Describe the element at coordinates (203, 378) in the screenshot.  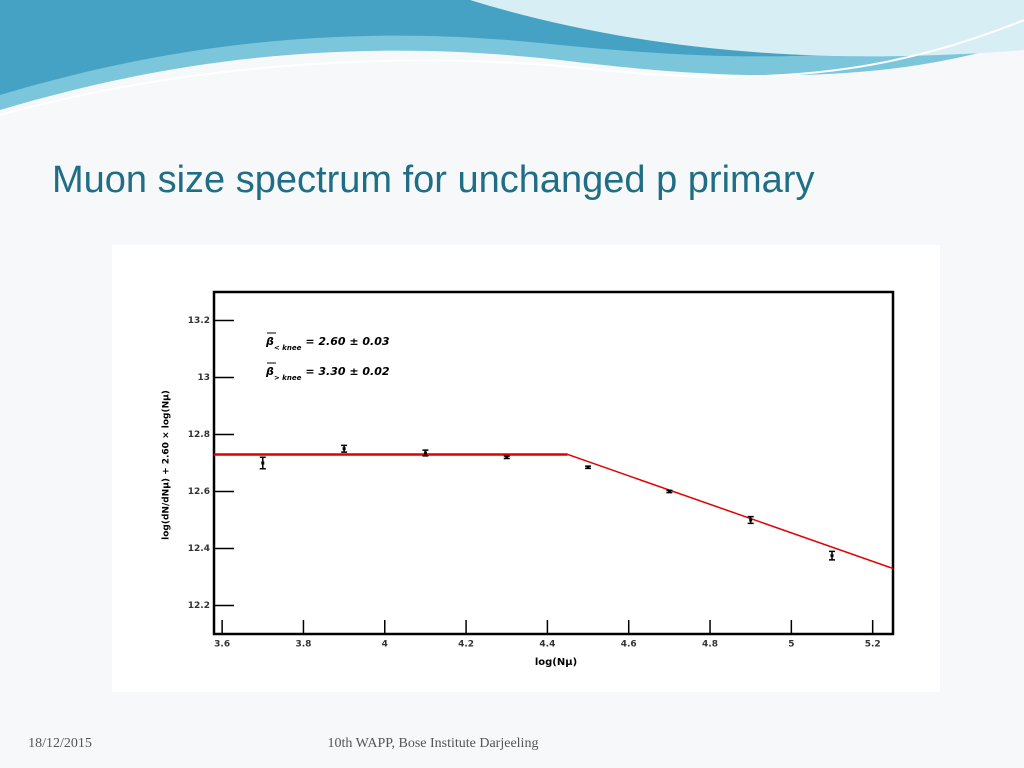
I see `y-tick-label: 13` at that location.